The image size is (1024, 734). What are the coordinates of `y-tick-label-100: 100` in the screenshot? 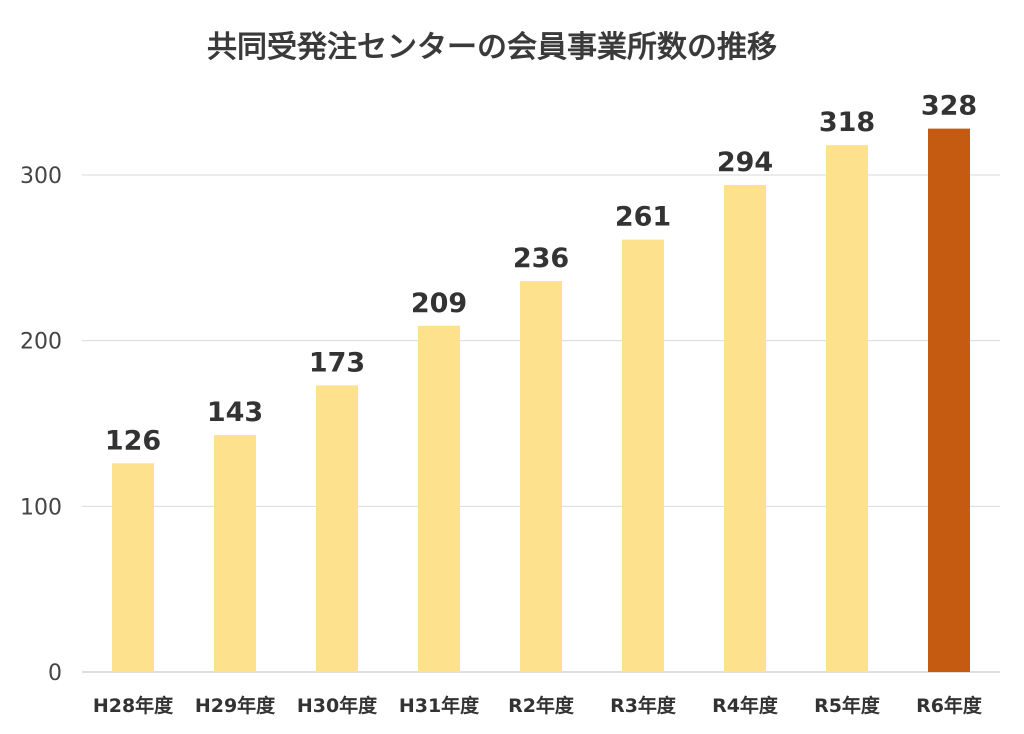 It's located at (41, 507).